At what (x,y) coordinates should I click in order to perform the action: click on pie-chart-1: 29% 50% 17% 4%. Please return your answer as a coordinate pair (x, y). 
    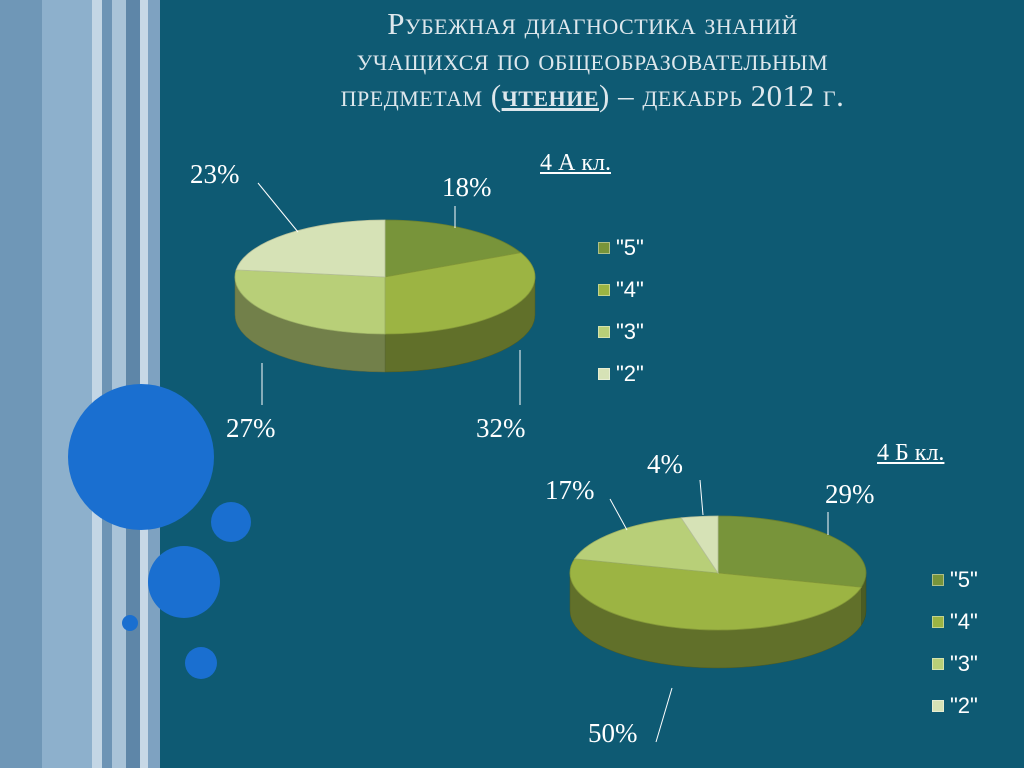
    Looking at the image, I should click on (710, 598).